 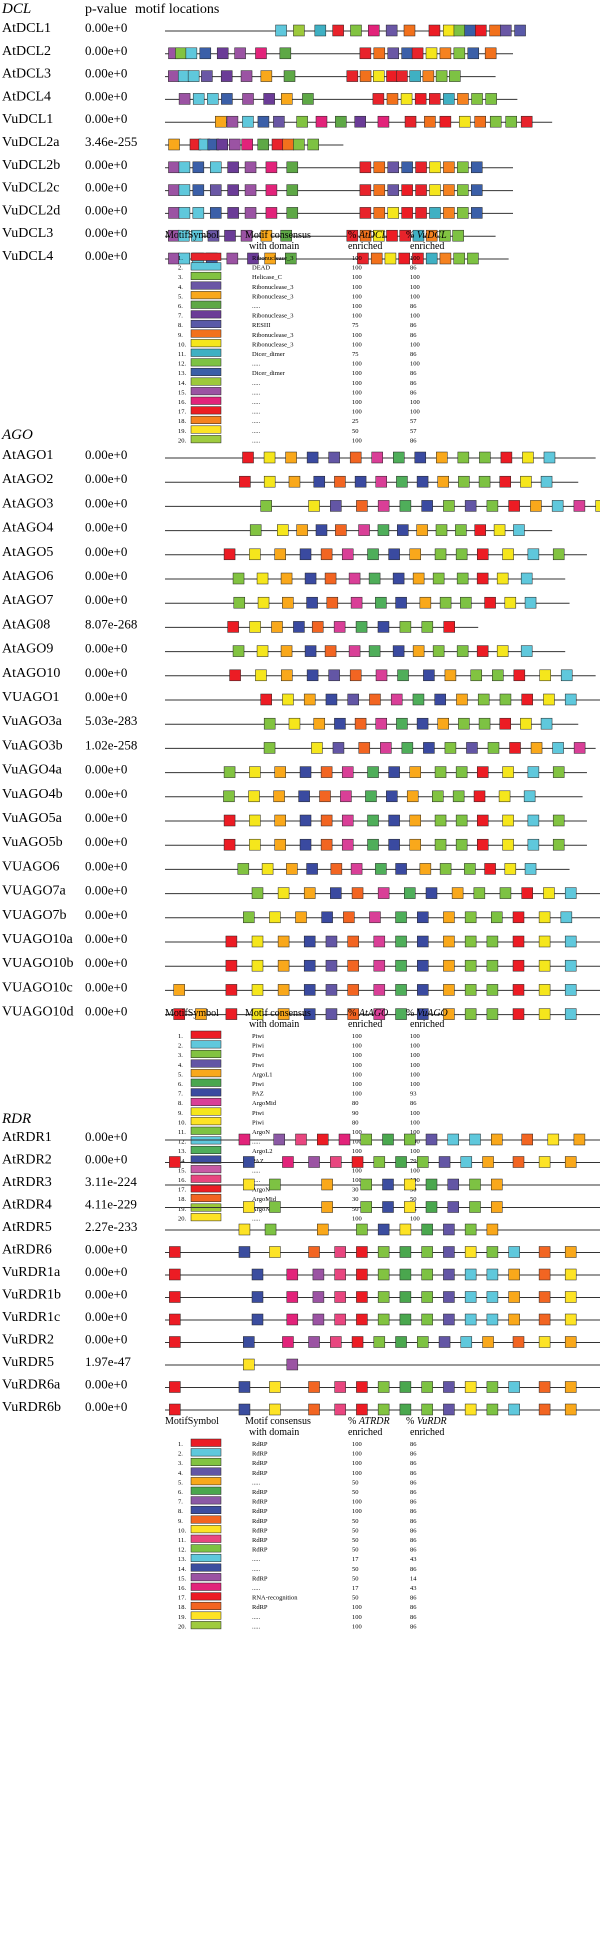 I want to click on gene-name: VuDCL1, so click(x=27, y=119).